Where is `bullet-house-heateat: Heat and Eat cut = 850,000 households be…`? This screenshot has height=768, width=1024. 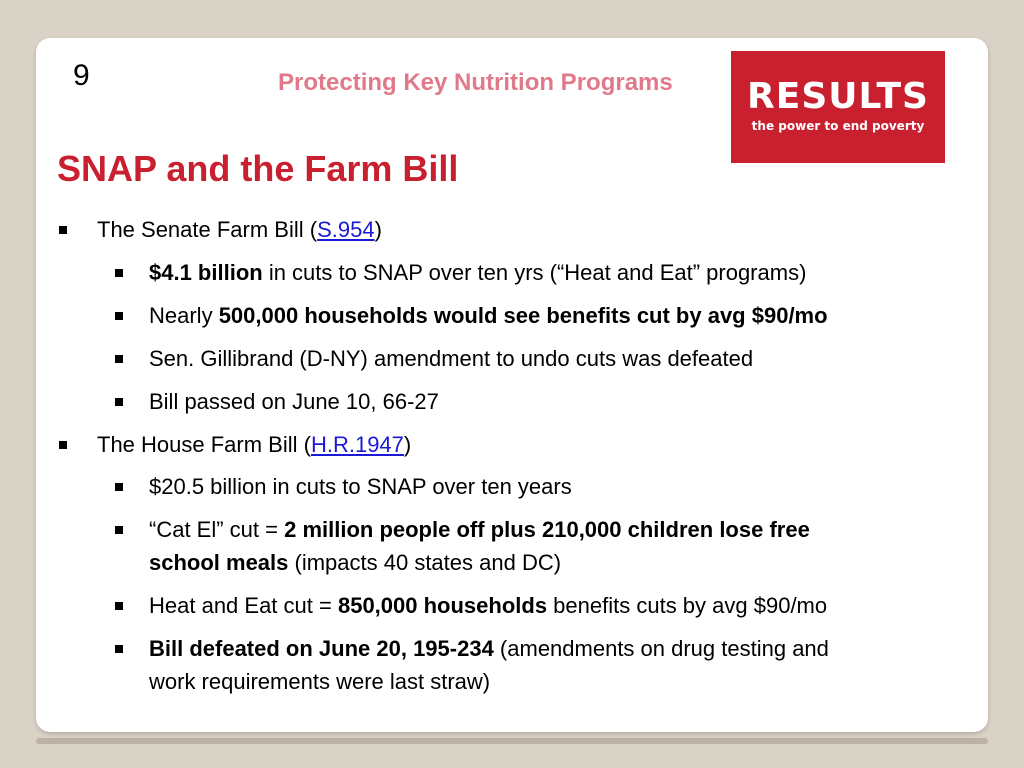
bullet-house-heateat: Heat and Eat cut = 850,000 households be… is located at coordinates (471, 606).